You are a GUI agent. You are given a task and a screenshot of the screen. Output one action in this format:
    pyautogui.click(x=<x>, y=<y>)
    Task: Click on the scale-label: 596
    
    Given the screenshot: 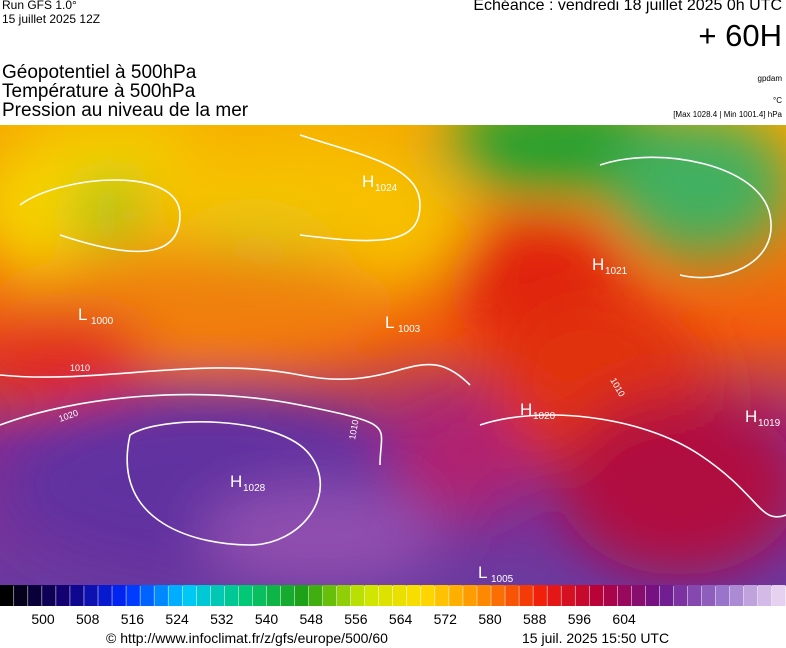 What is the action you would take?
    pyautogui.click(x=580, y=619)
    